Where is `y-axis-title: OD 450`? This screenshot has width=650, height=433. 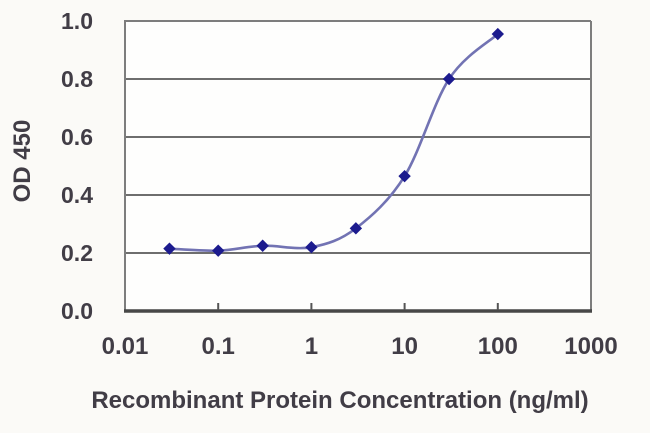 y-axis-title: OD 450 is located at coordinates (22, 161).